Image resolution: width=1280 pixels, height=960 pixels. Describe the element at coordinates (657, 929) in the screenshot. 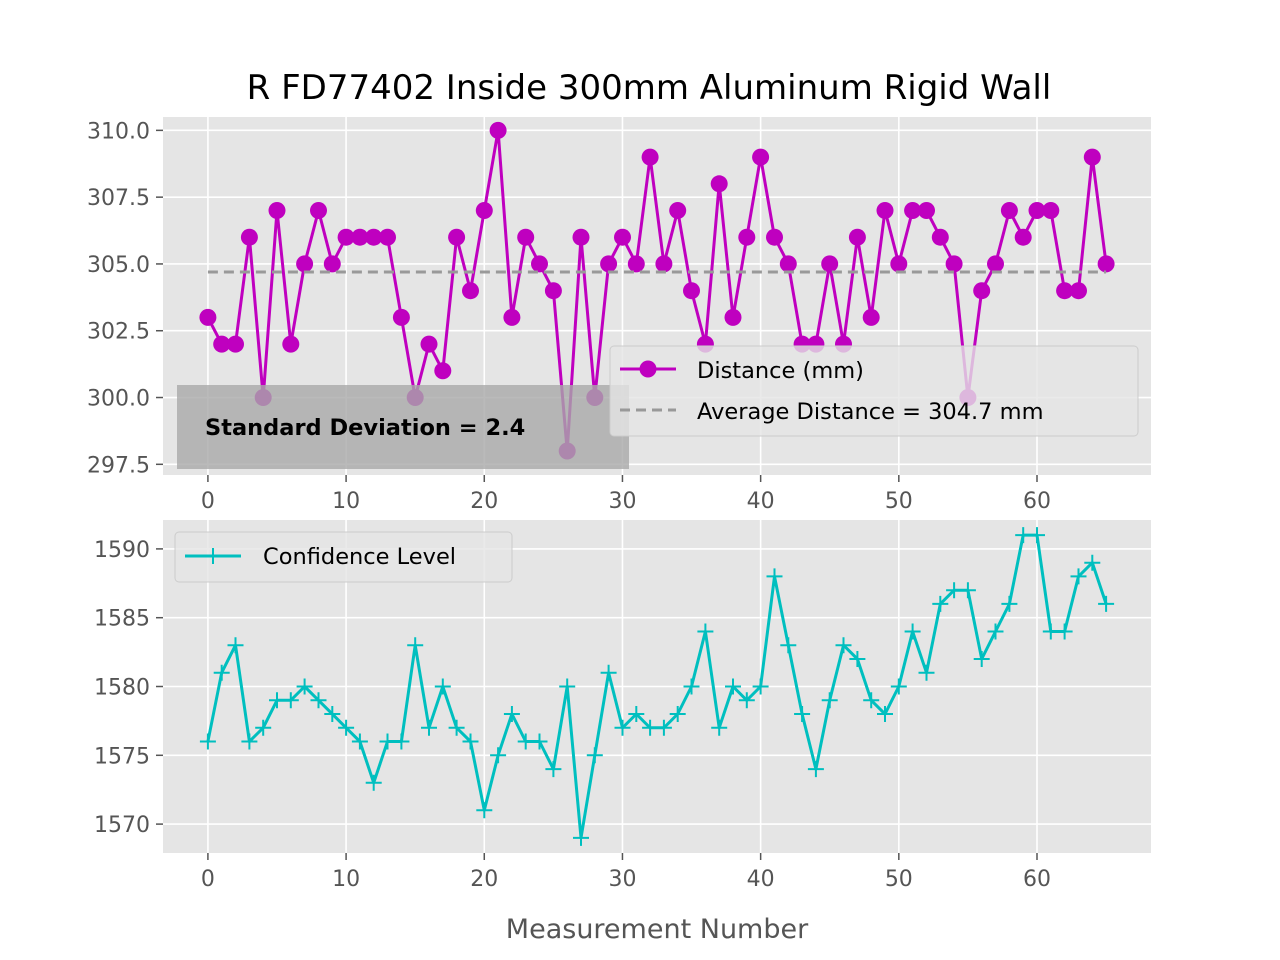

I see `x-axis-label: Measurement Number` at that location.